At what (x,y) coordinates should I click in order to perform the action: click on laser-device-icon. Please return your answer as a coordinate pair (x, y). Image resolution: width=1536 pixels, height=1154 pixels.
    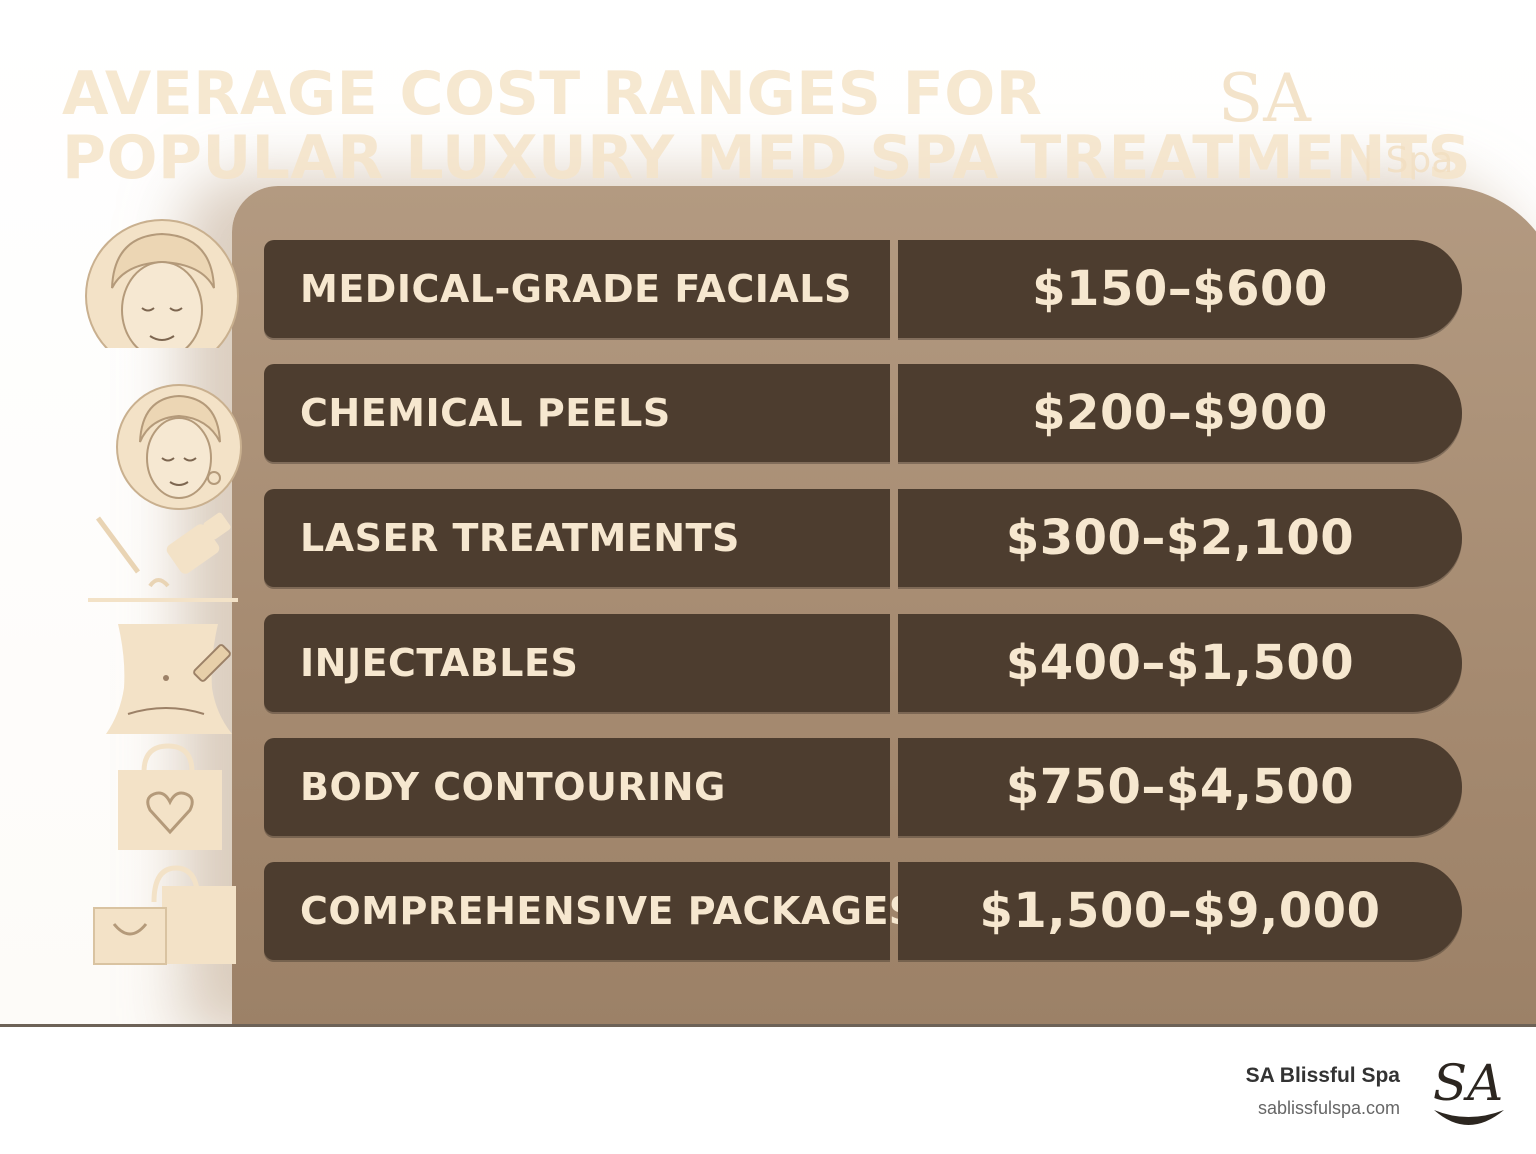
    Looking at the image, I should click on (163, 560).